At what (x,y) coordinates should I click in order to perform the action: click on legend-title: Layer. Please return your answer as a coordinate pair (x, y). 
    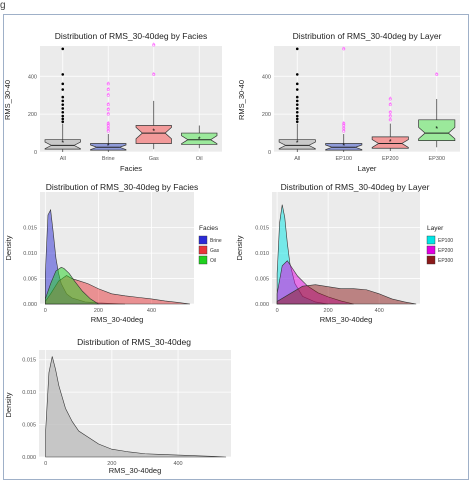
    Looking at the image, I should click on (435, 228).